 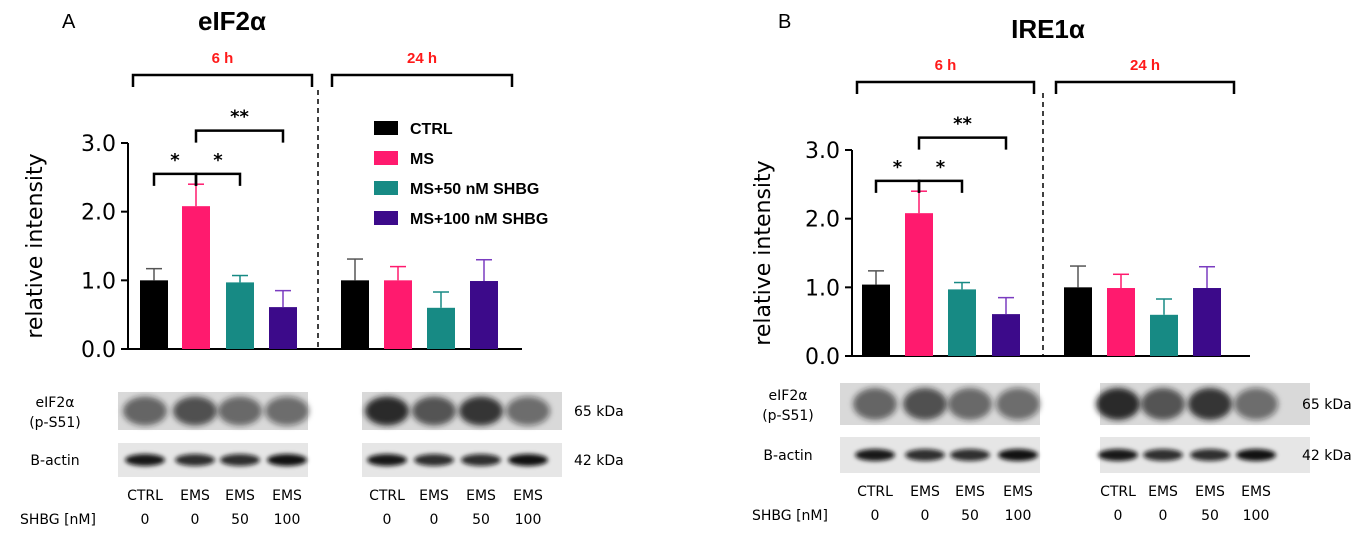 I want to click on blot-row-label: (p-S51), so click(x=788, y=416).